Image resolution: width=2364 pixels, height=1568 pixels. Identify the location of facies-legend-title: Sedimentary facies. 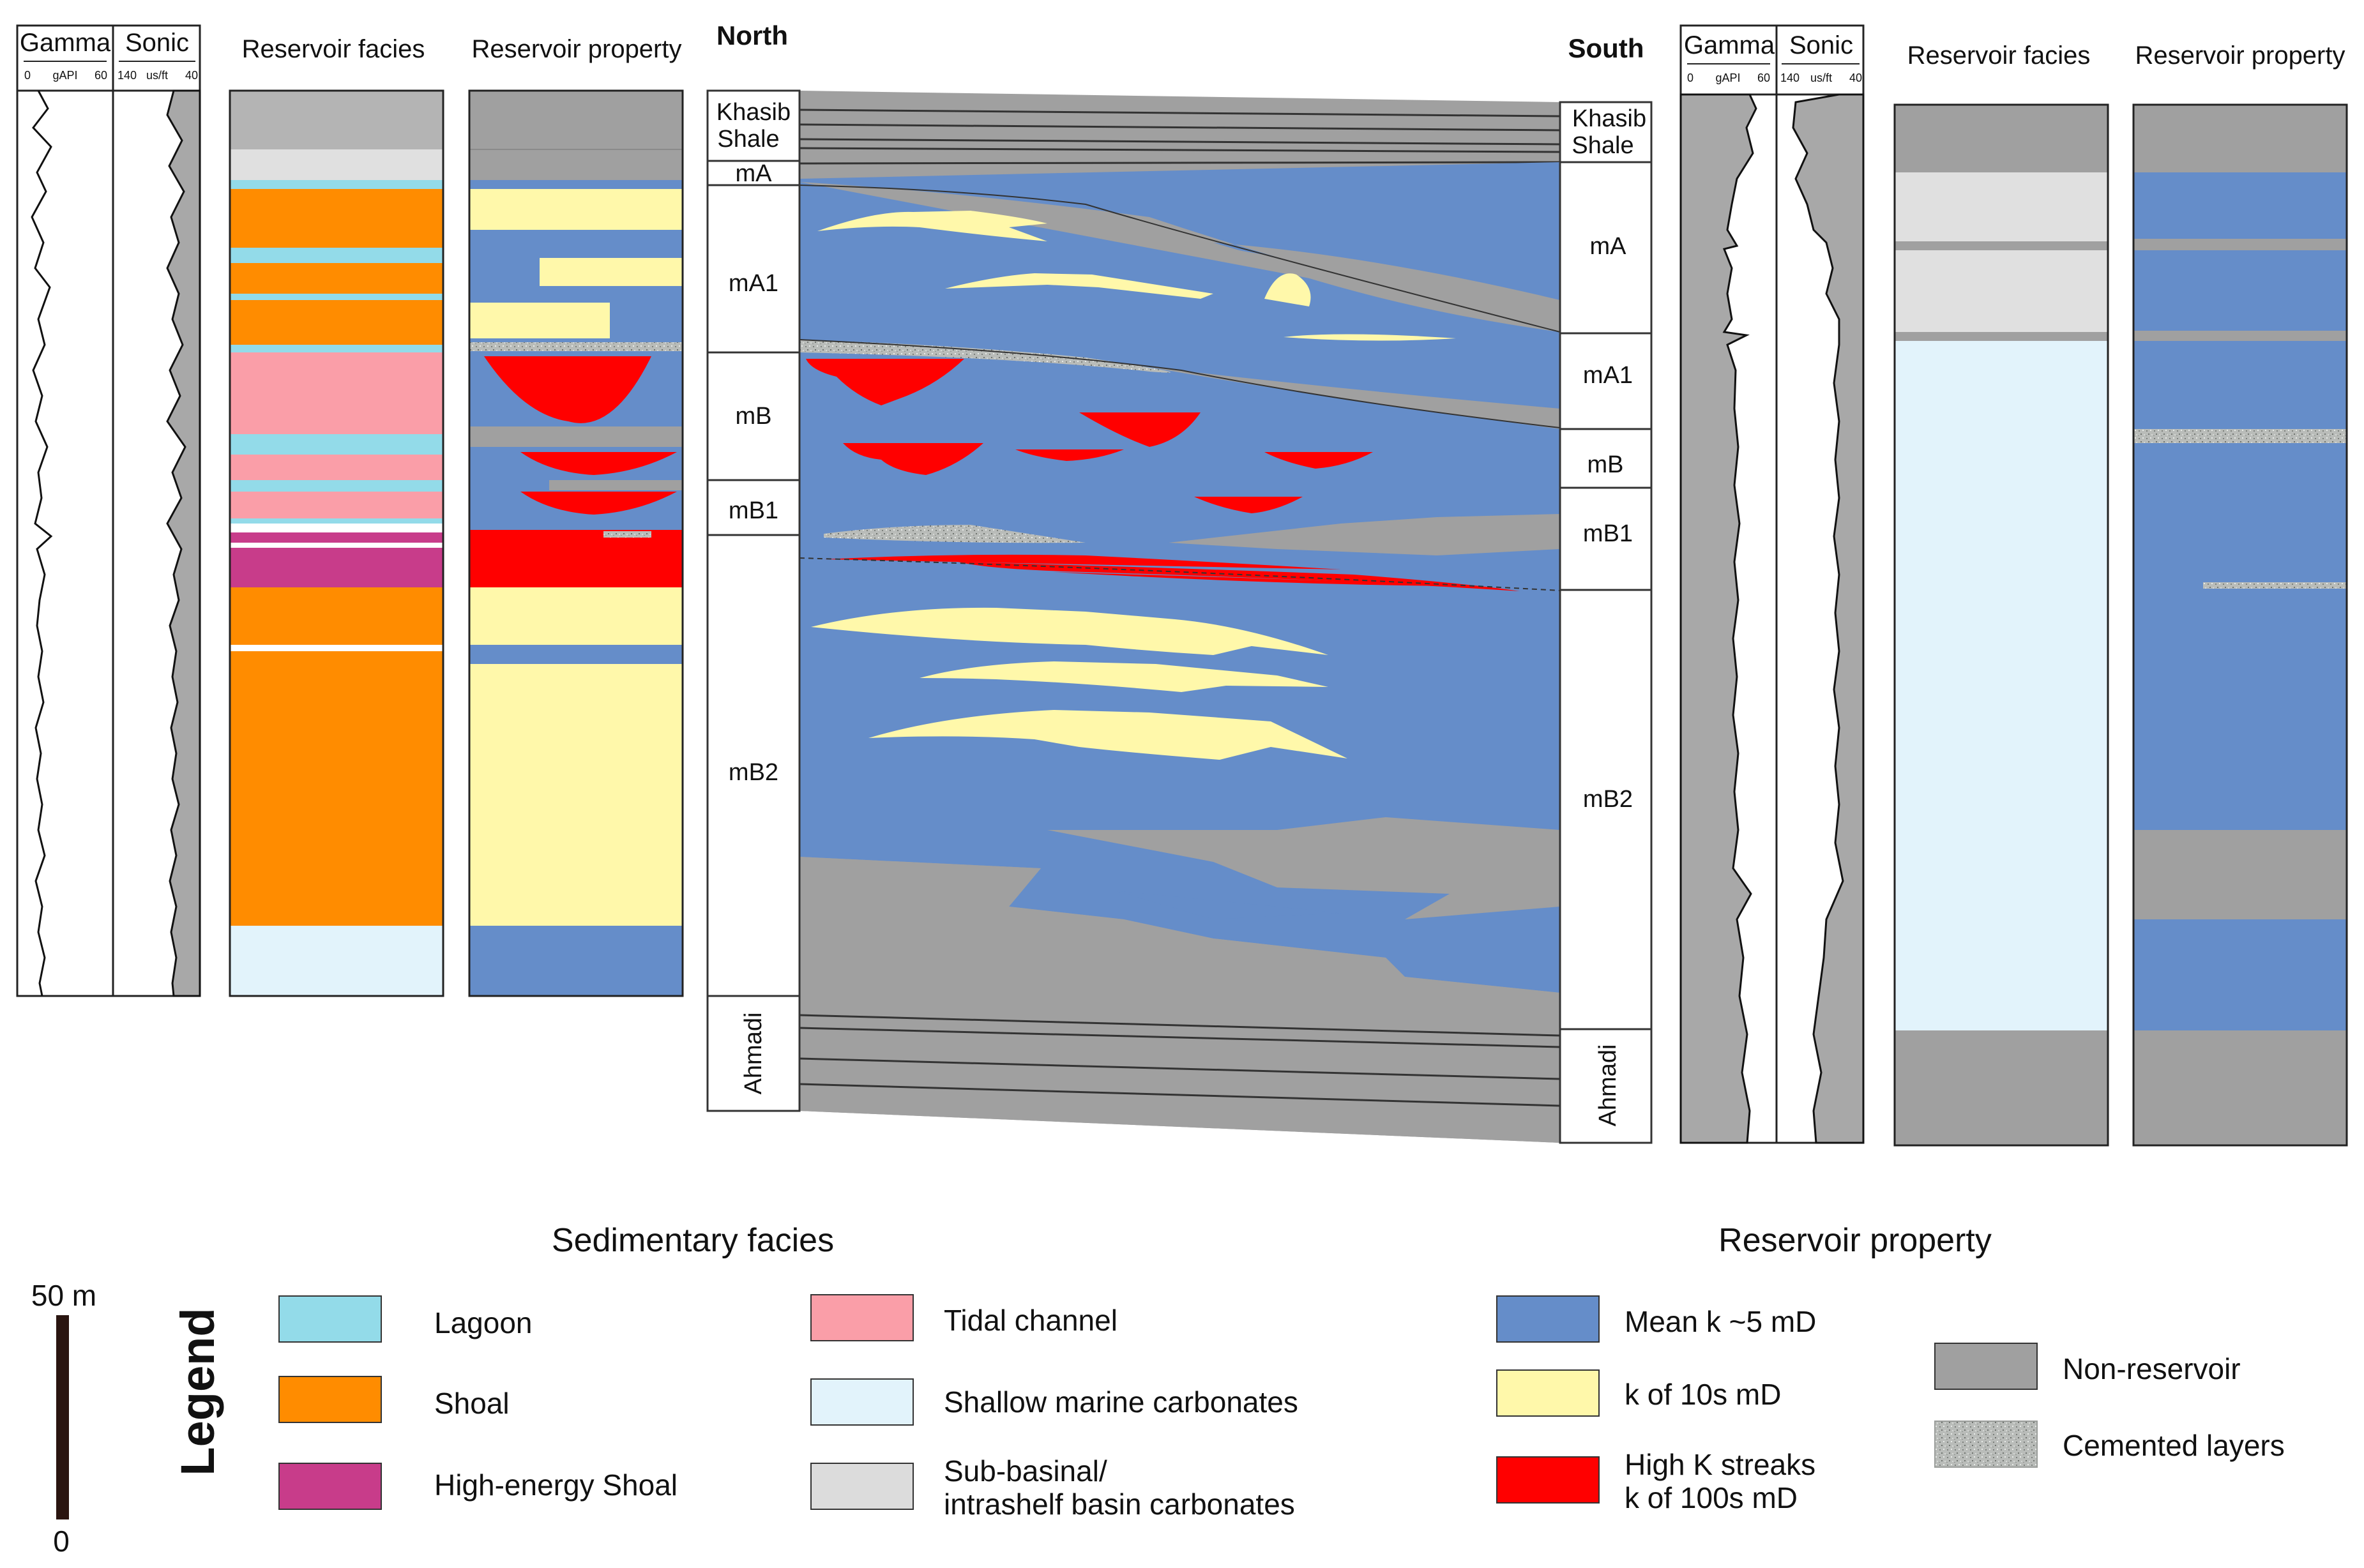
(693, 1240).